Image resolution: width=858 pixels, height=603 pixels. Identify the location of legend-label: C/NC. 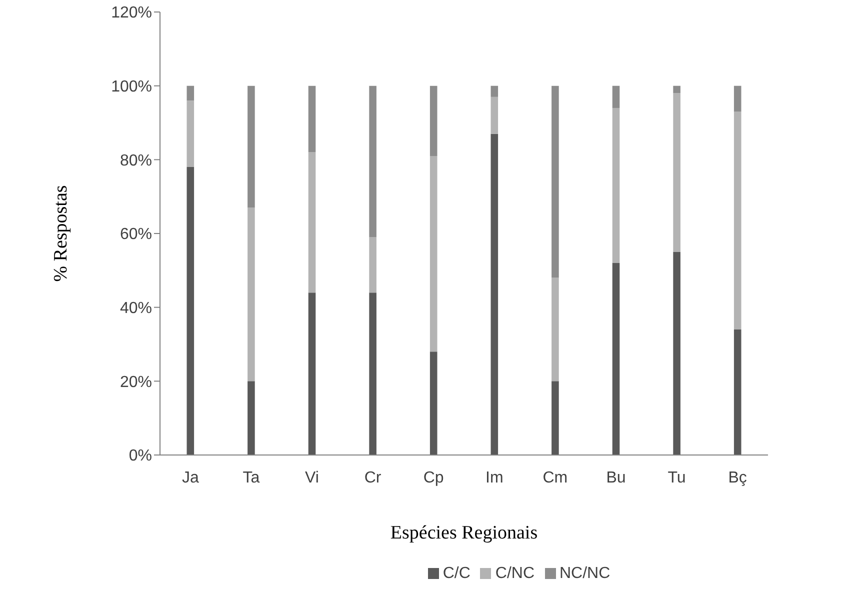
(514, 573).